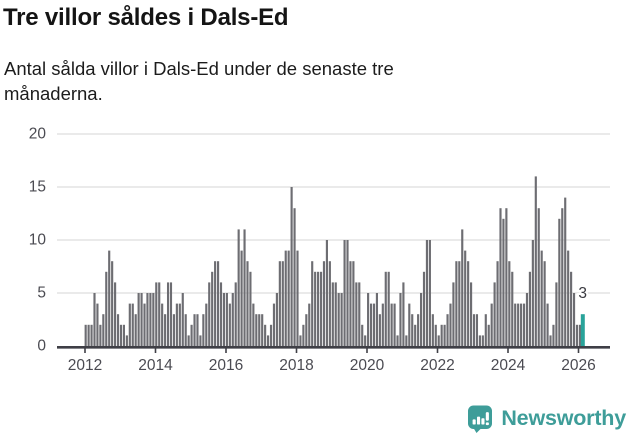 The width and height of the screenshot is (631, 439). What do you see at coordinates (37, 187) in the screenshot?
I see `y-axis-tick-label: 15` at bounding box center [37, 187].